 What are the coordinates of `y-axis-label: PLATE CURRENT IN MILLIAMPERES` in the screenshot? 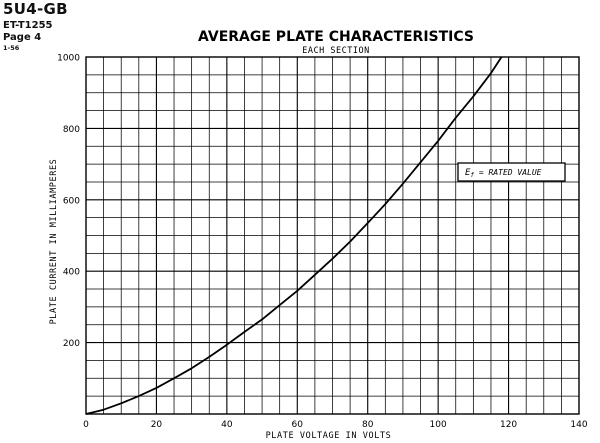 It's located at (54, 242).